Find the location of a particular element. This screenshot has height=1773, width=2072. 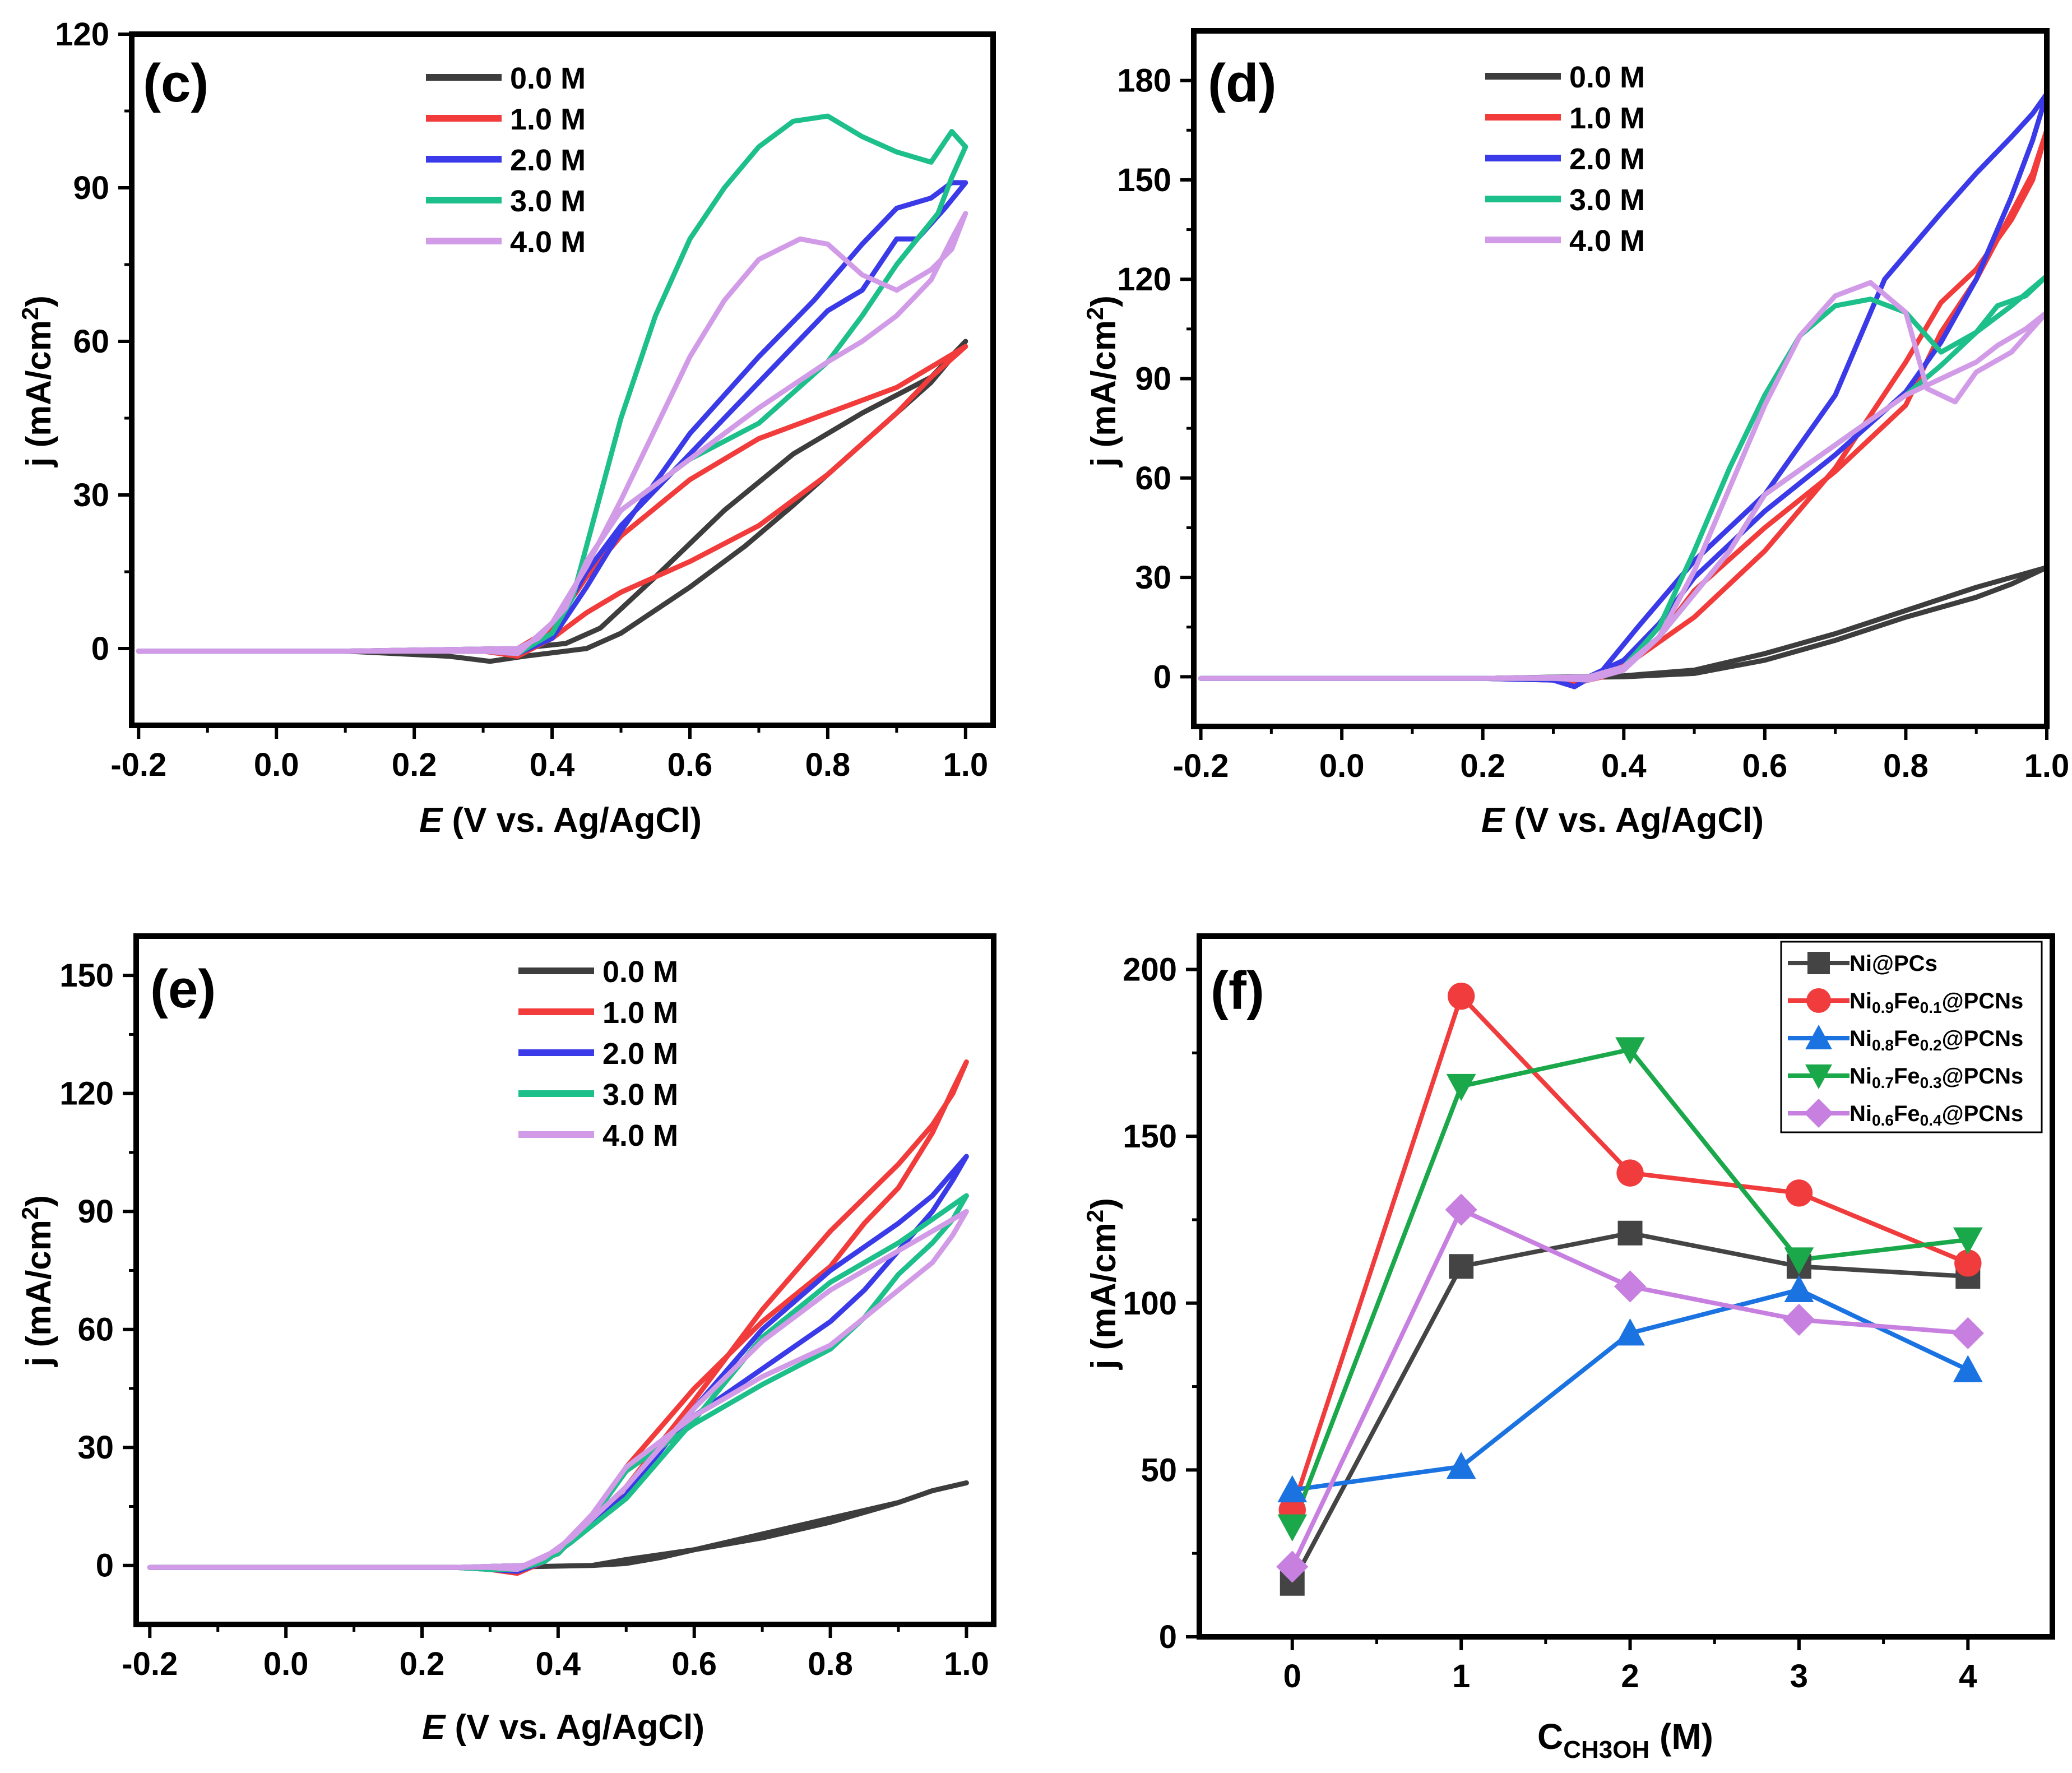

panel-f-y-tick-label: 50 is located at coordinates (1159, 1470).